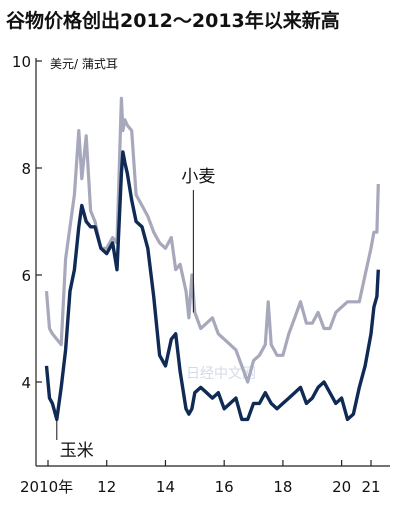 This screenshot has width=400, height=507. What do you see at coordinates (84, 64) in the screenshot?
I see `y-axis-unit-label: 美元/ 蒲式耳` at bounding box center [84, 64].